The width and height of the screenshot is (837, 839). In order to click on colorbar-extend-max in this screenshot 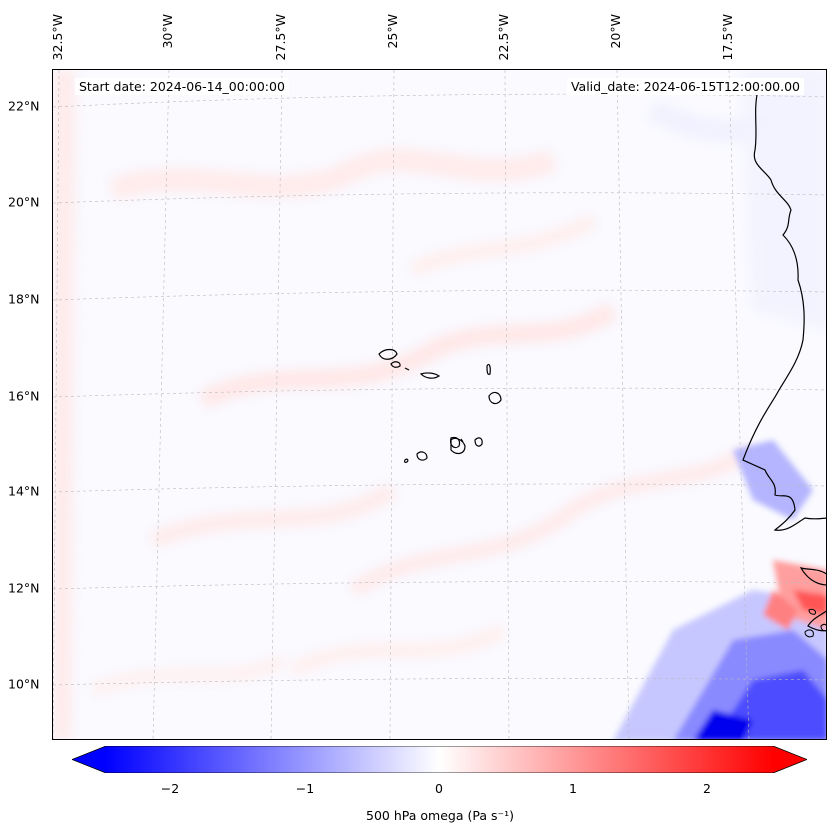, I will do `click(790, 759)`.